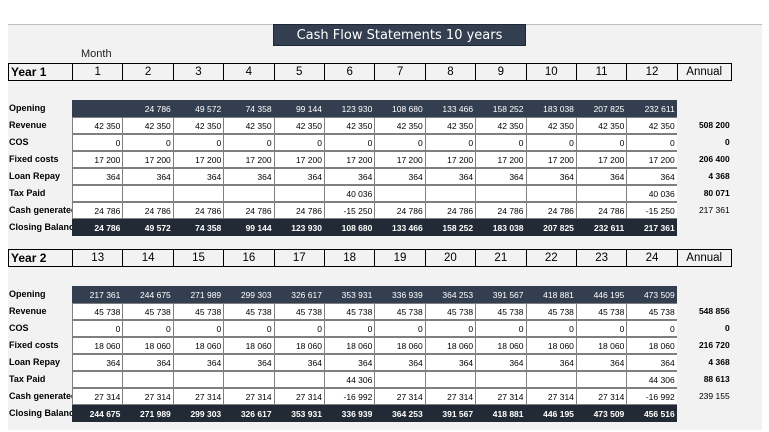 This screenshot has width=769, height=432. What do you see at coordinates (450, 413) in the screenshot?
I see `closing-cell: 391 567` at bounding box center [450, 413].